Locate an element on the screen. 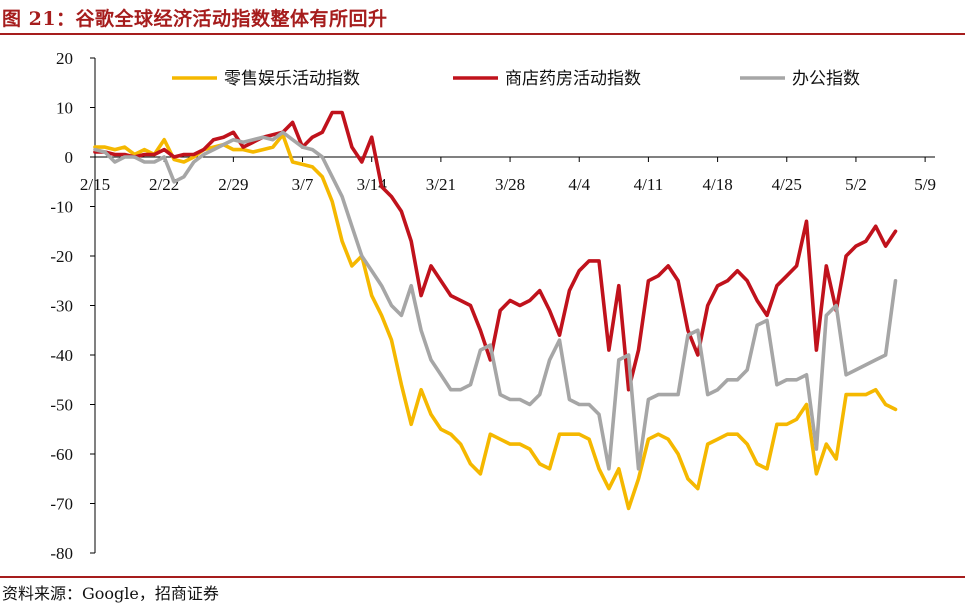 Image resolution: width=965 pixels, height=609 pixels. y-tick-label: -60 is located at coordinates (61, 454).